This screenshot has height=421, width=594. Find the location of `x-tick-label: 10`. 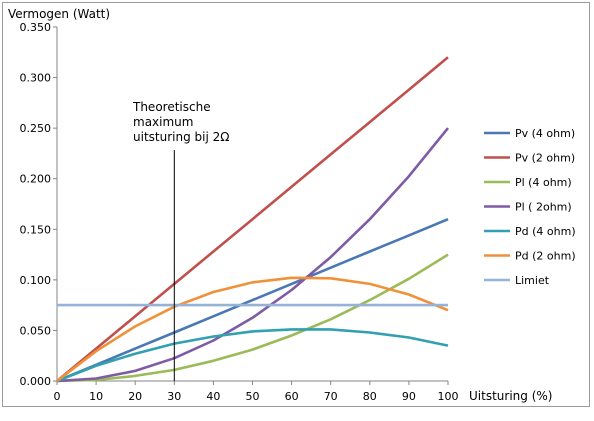

x-tick-label: 10 is located at coordinates (96, 396).